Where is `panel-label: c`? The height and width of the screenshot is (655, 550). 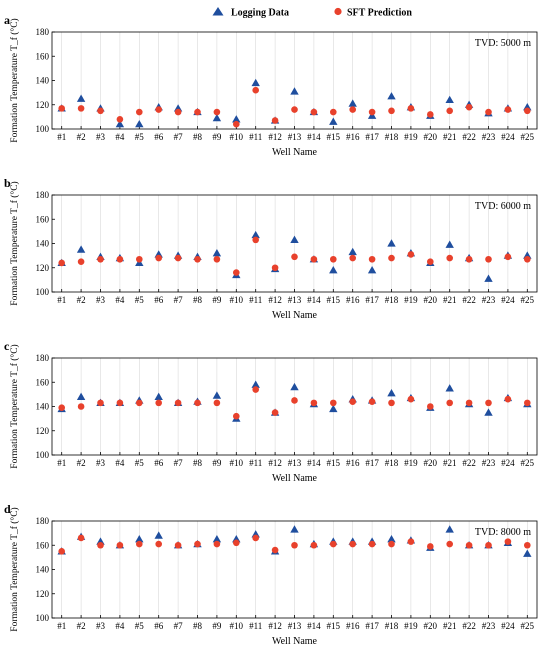 panel-label: c is located at coordinates (7, 346).